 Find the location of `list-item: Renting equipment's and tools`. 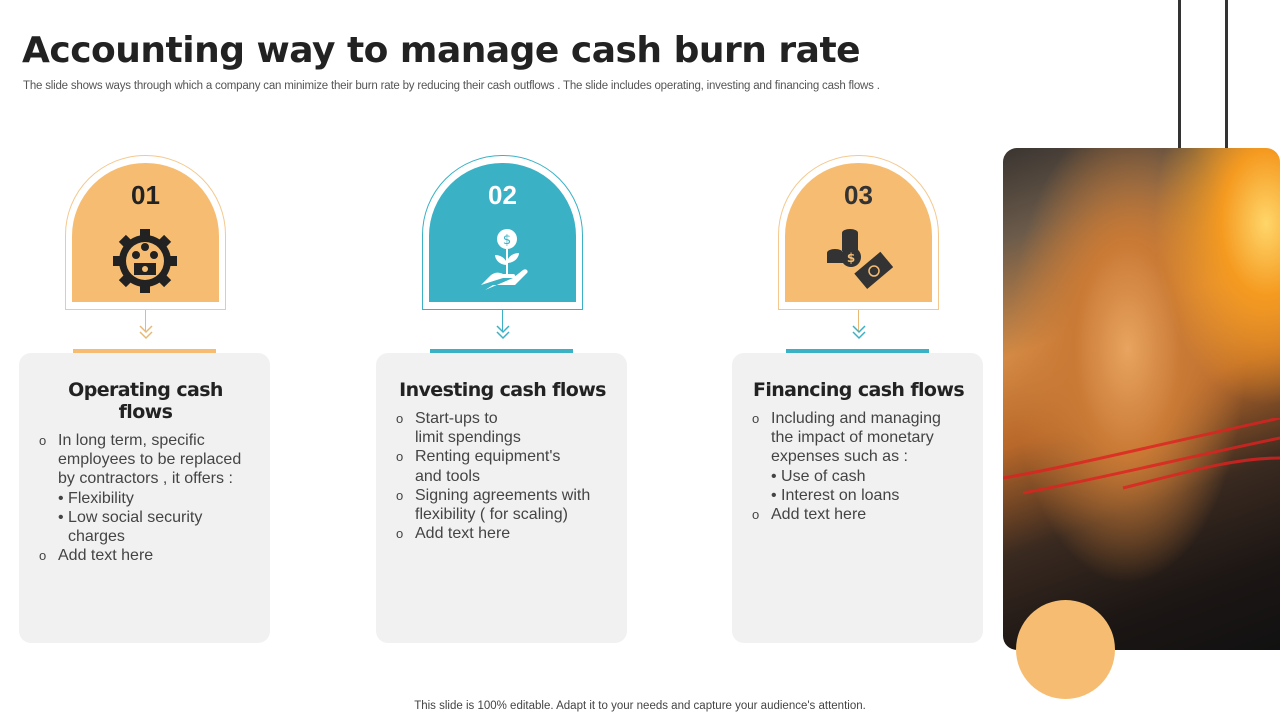

list-item: Renting equipment's and tools is located at coordinates (502, 466).